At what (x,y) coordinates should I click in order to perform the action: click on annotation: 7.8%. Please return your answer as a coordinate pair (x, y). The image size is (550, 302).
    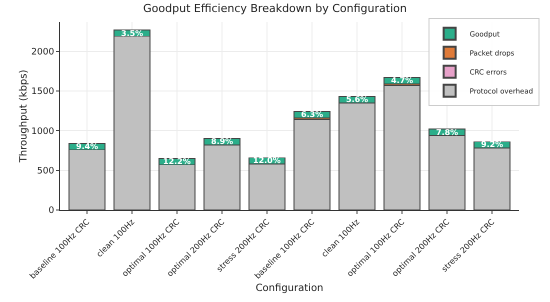
    Looking at the image, I should click on (447, 132).